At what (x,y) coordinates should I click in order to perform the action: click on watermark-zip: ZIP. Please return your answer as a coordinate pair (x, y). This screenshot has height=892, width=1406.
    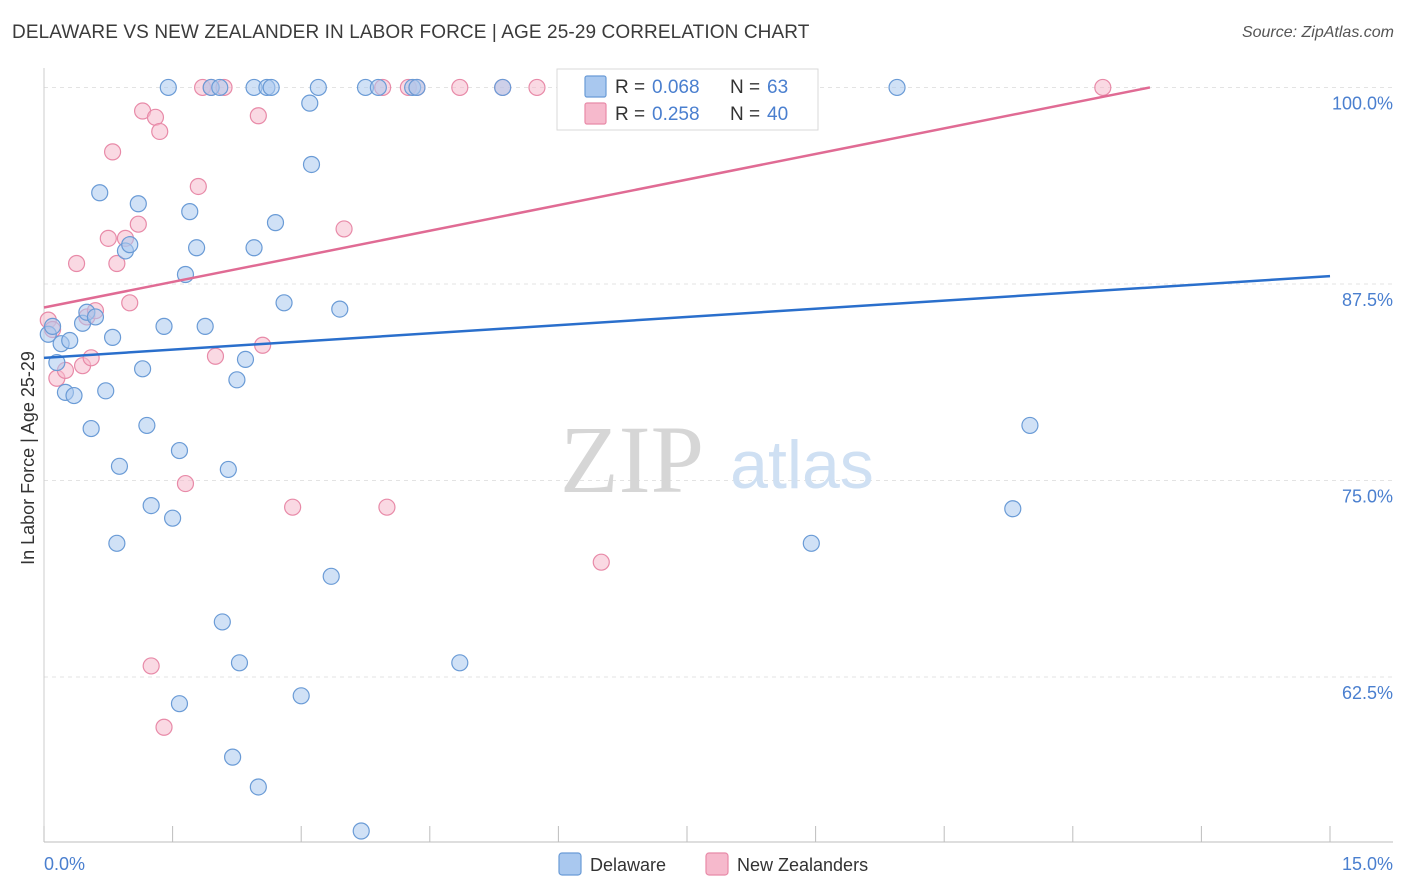
    Looking at the image, I should click on (632, 459).